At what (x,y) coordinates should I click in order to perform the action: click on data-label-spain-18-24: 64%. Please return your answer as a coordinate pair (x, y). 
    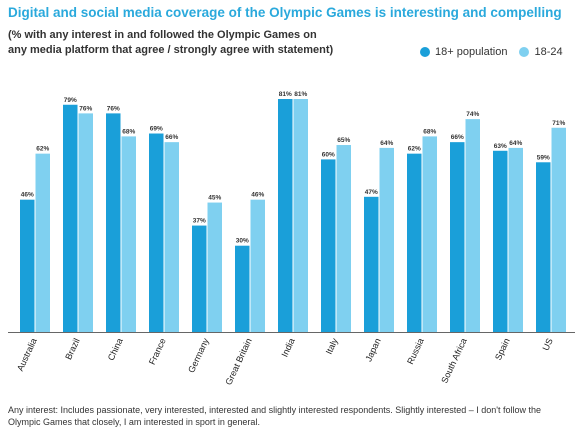
    Looking at the image, I should click on (515, 143).